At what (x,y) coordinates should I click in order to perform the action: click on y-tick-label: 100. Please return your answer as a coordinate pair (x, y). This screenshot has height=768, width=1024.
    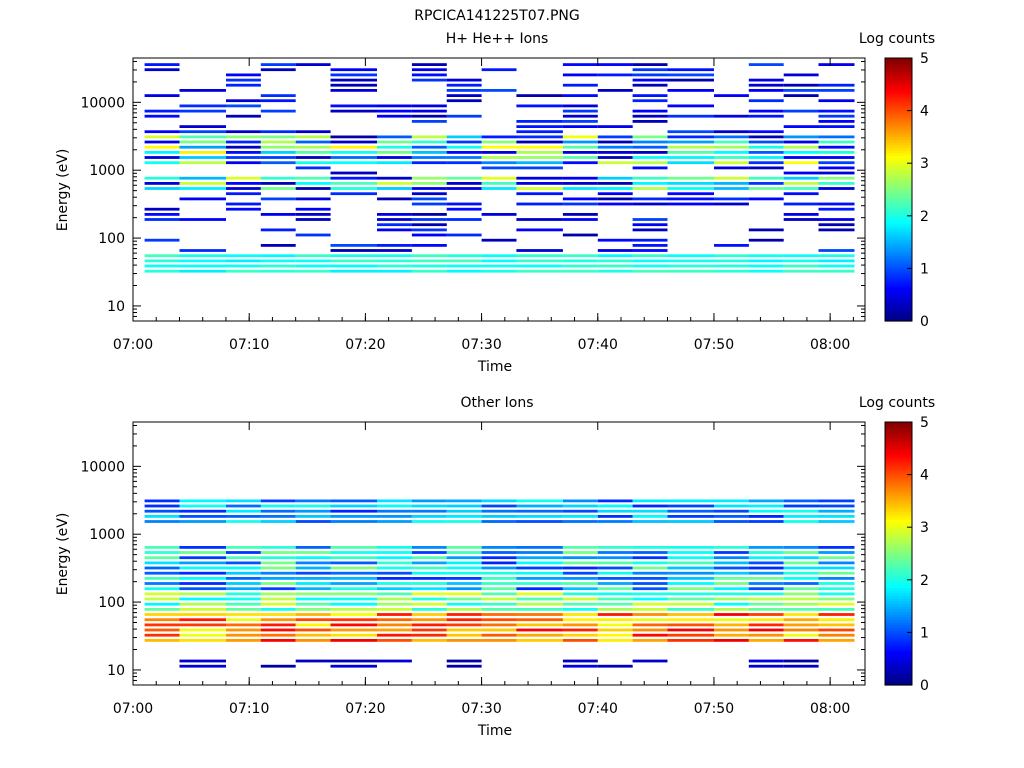
    Looking at the image, I should click on (111, 239).